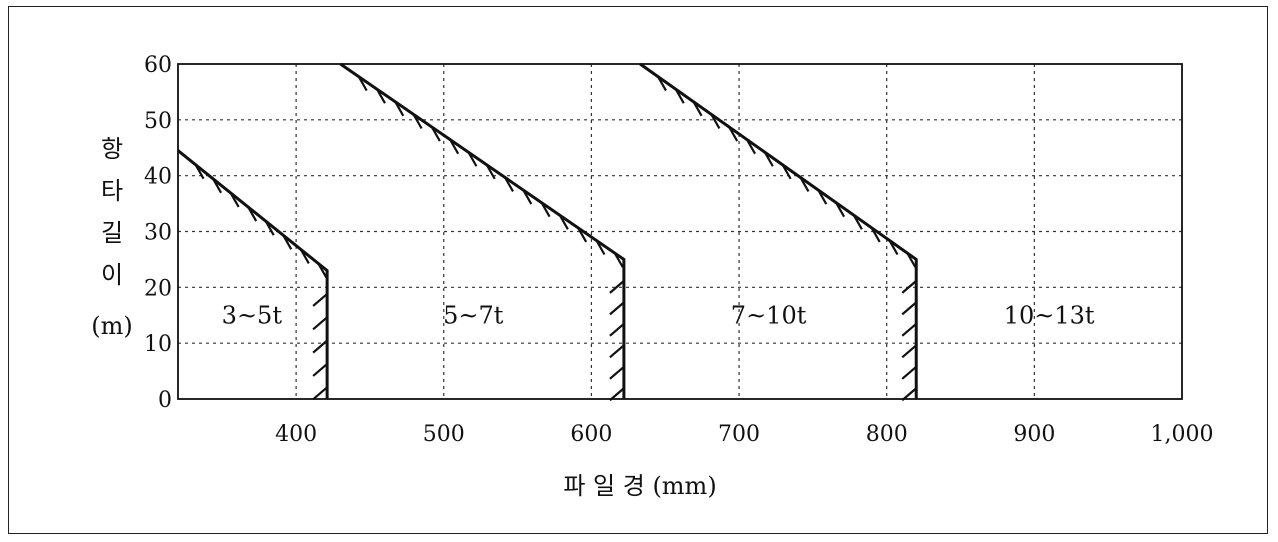 This screenshot has width=1278, height=542. What do you see at coordinates (887, 434) in the screenshot?
I see `x-tick-label: 800` at bounding box center [887, 434].